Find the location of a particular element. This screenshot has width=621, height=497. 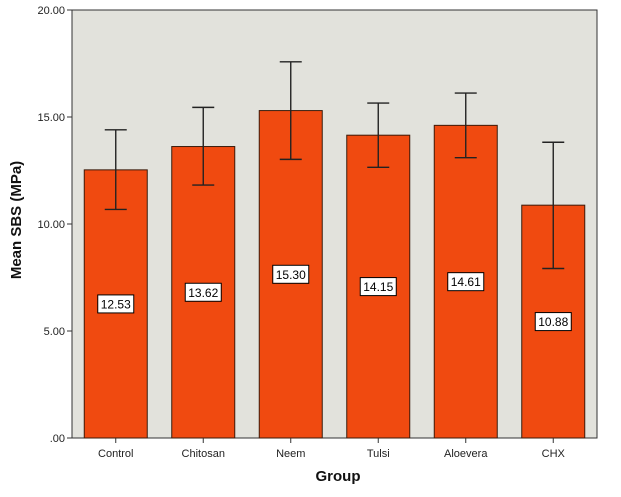

y-tick-label: 10.00 is located at coordinates (51, 225).